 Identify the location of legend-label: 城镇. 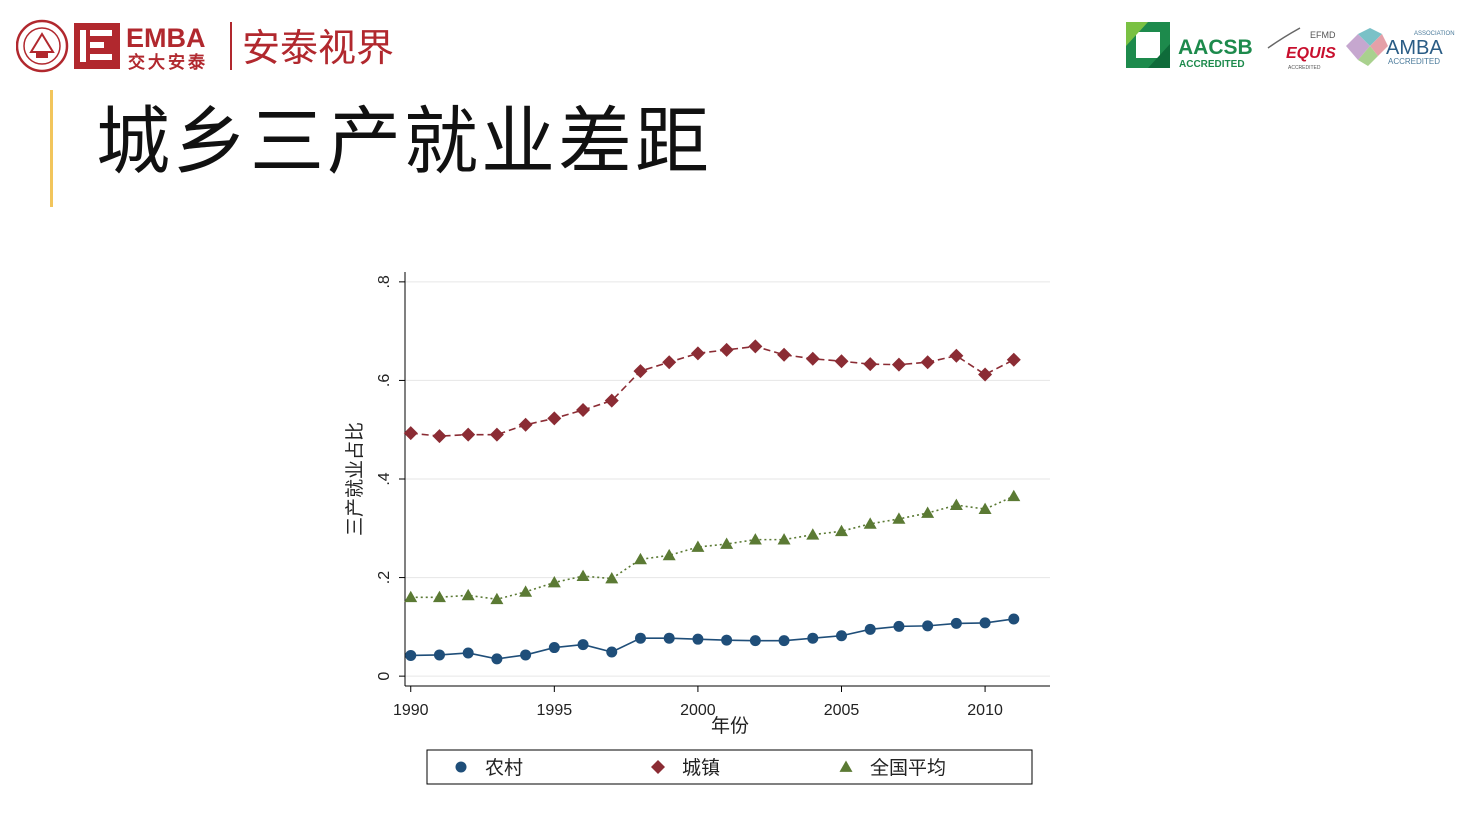
(701, 768).